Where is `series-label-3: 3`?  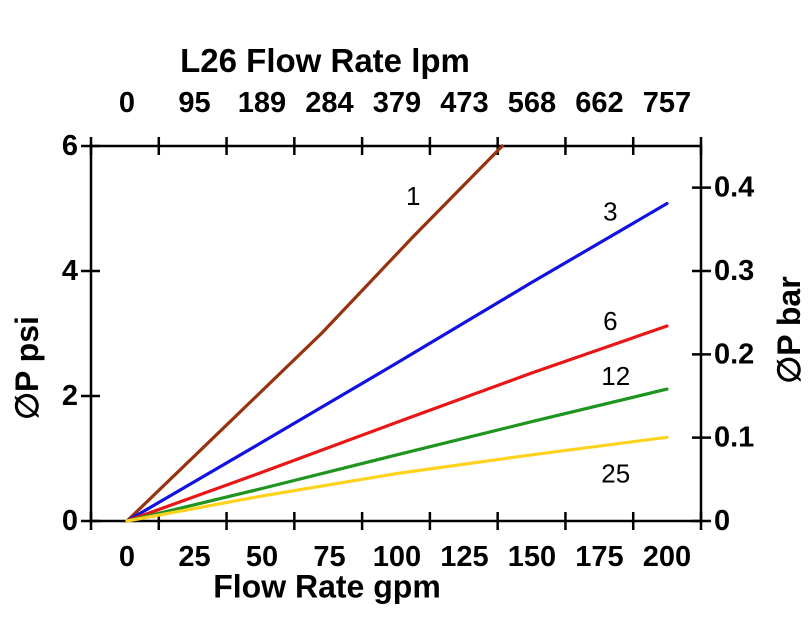
series-label-3: 3 is located at coordinates (610, 212).